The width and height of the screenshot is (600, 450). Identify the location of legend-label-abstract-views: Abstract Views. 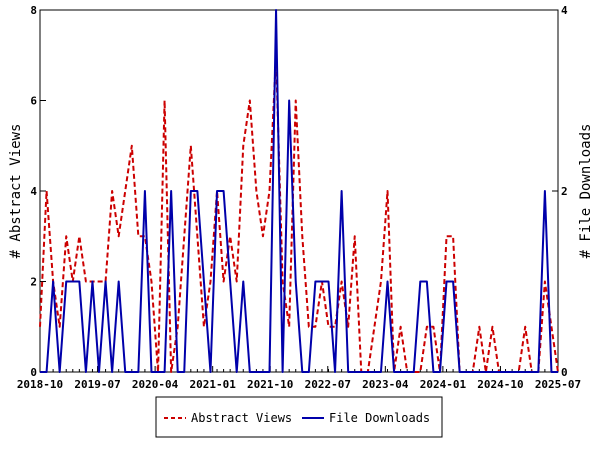
(241, 418).